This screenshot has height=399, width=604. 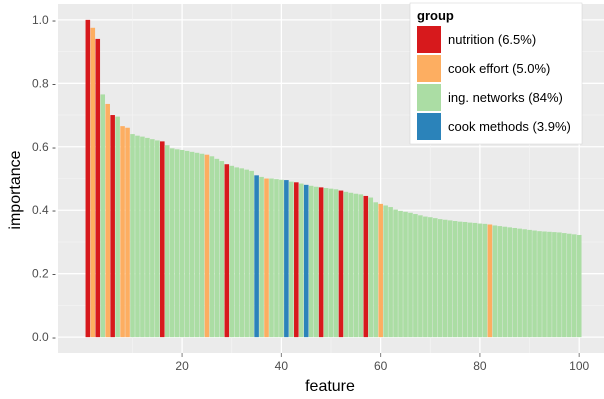 I want to click on x-tick-label: 100, so click(x=579, y=366).